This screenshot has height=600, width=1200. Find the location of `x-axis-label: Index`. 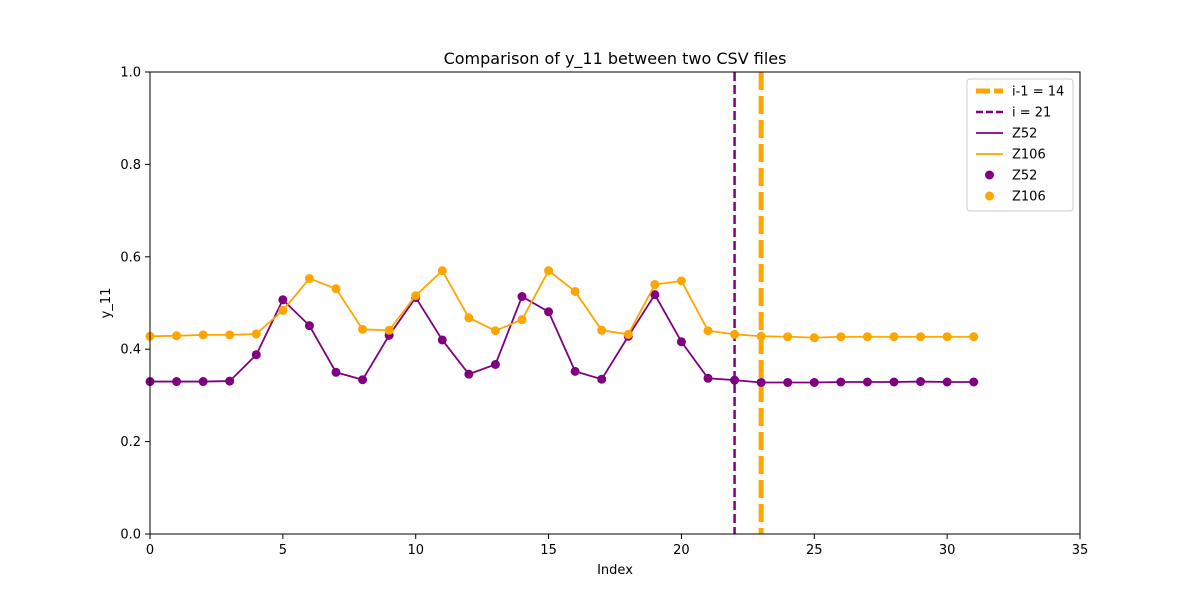

x-axis-label: Index is located at coordinates (615, 570).